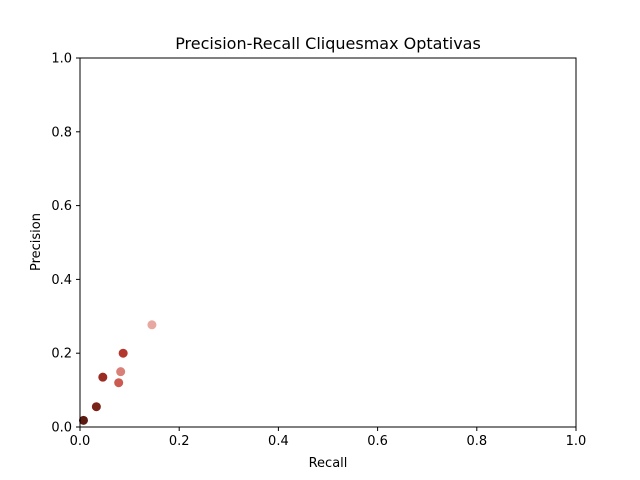 The image size is (640, 480). I want to click on x-tick-label-1: 0.2, so click(179, 441).